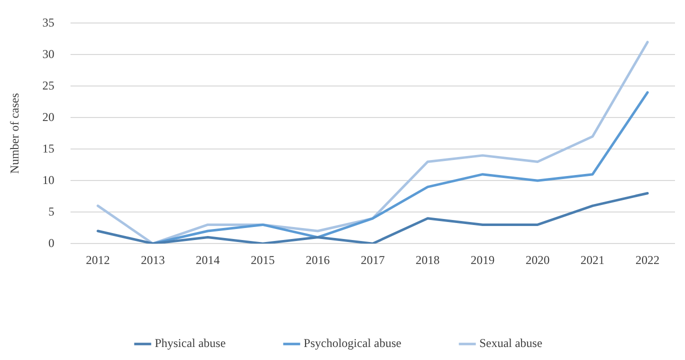 The height and width of the screenshot is (360, 685). What do you see at coordinates (48, 148) in the screenshot?
I see `y-tick-label: 15` at bounding box center [48, 148].